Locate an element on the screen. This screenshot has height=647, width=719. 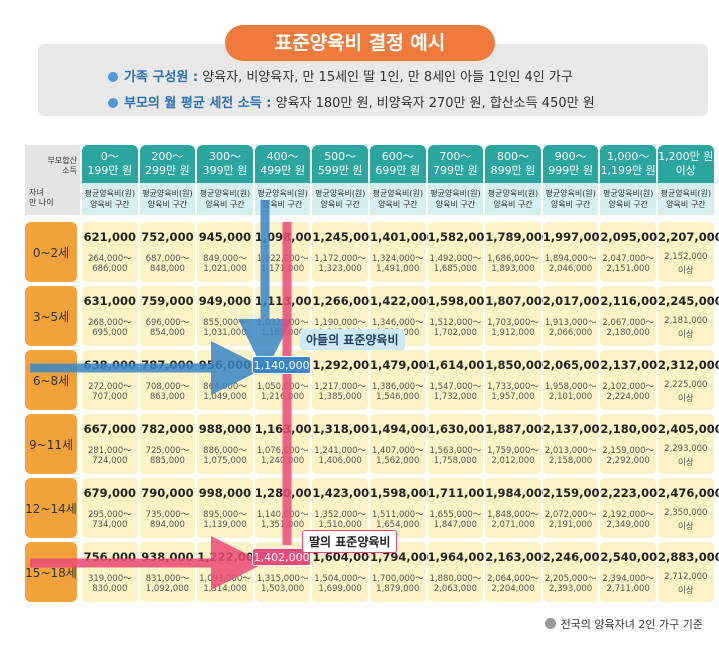
range-line: 1,075,000 is located at coordinates (225, 461).